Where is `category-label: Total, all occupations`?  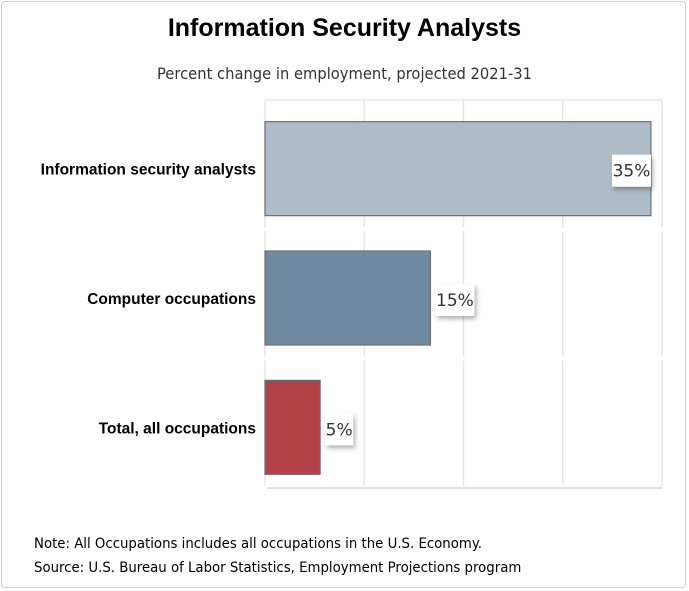
category-label: Total, all occupations is located at coordinates (177, 428).